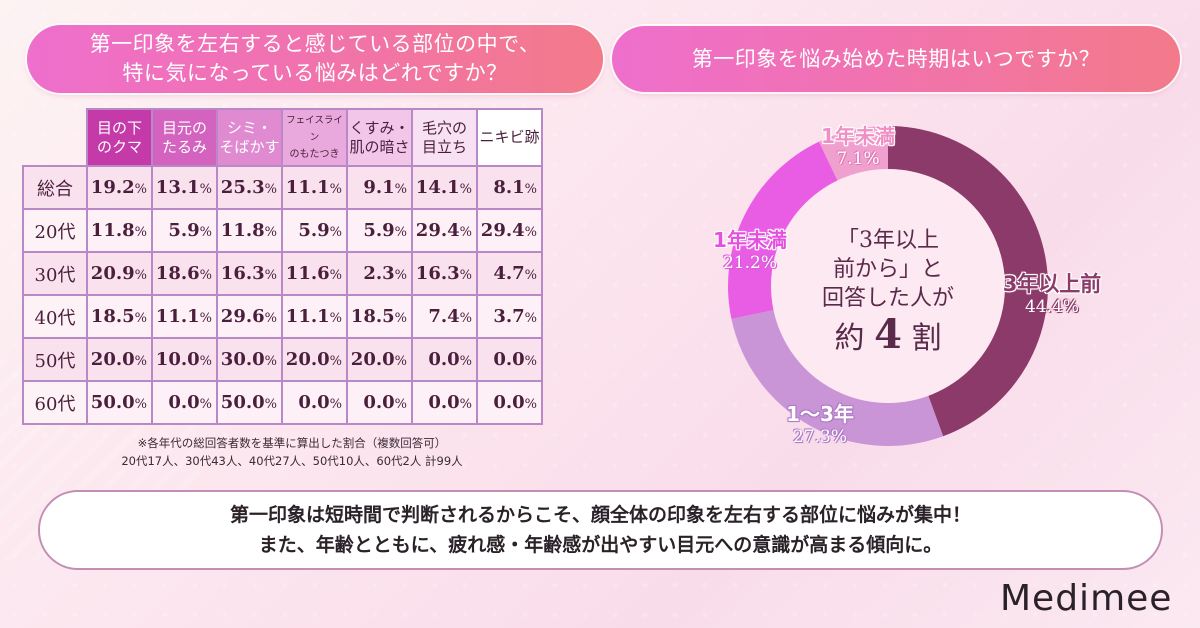 This screenshot has width=1200, height=628. What do you see at coordinates (819, 437) in the screenshot?
I see `label-1-3yr-pct: 27.3%` at bounding box center [819, 437].